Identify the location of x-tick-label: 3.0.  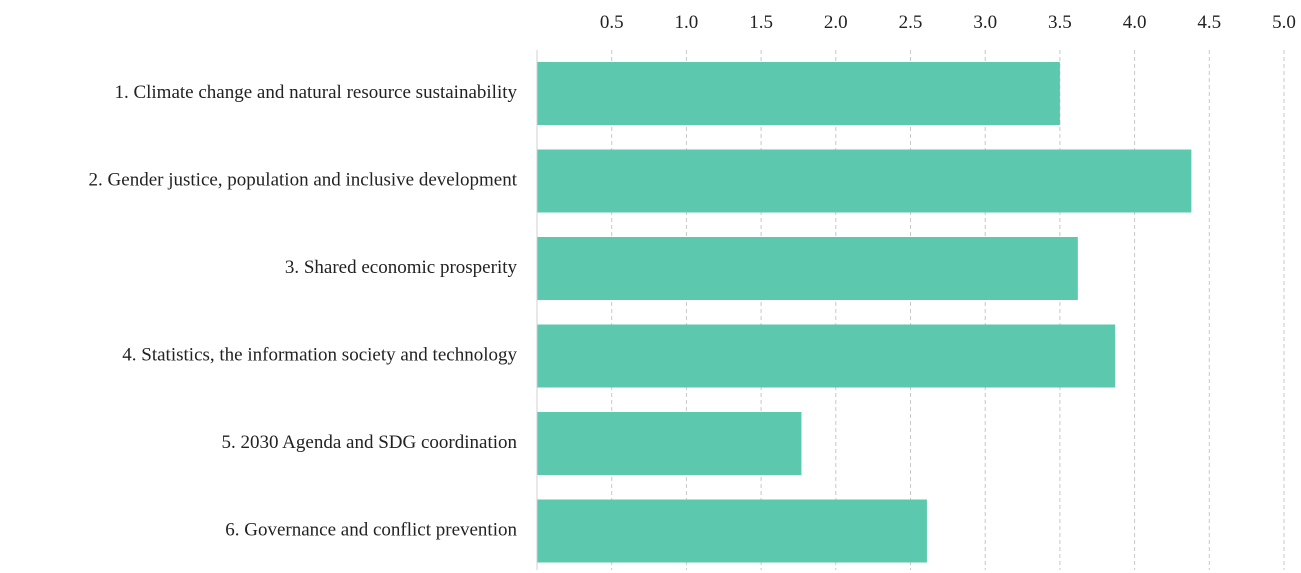
(985, 22).